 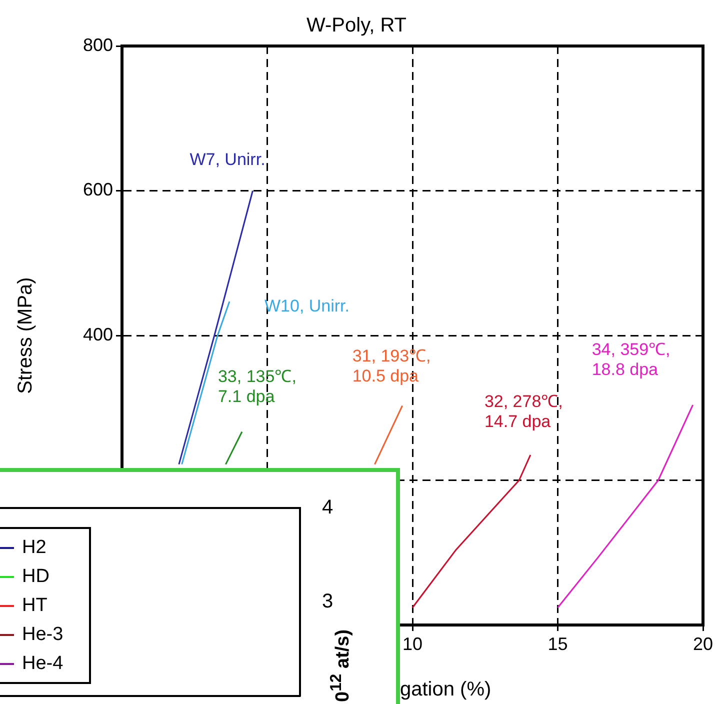 I want to click on text: 33, 135℃, 7.1 dpa, so click(x=257, y=386).